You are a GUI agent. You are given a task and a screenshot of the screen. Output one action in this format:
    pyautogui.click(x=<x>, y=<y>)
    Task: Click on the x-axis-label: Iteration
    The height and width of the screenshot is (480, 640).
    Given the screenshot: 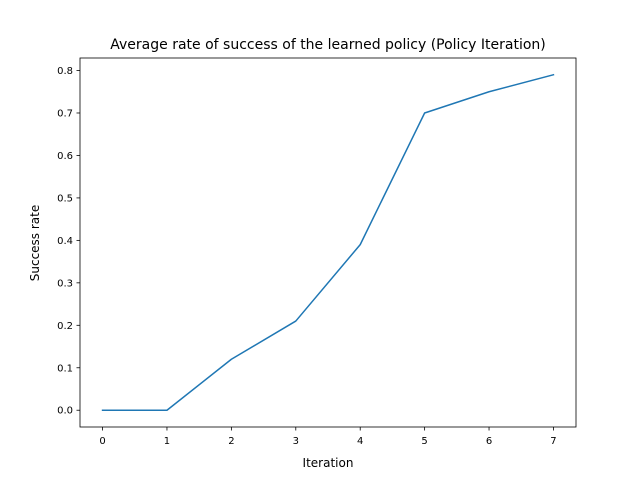 What is the action you would take?
    pyautogui.click(x=328, y=463)
    